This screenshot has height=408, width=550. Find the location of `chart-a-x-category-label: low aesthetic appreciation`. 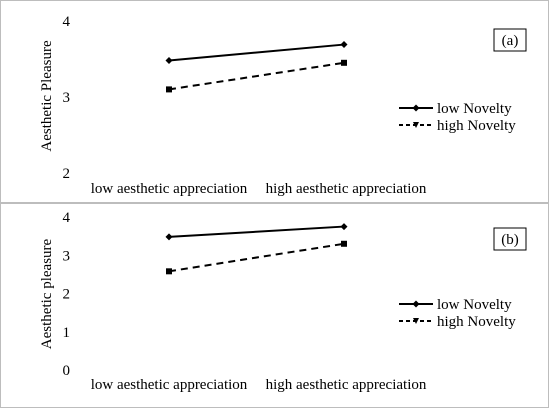

chart-a-x-category-label: low aesthetic appreciation is located at coordinates (169, 189).